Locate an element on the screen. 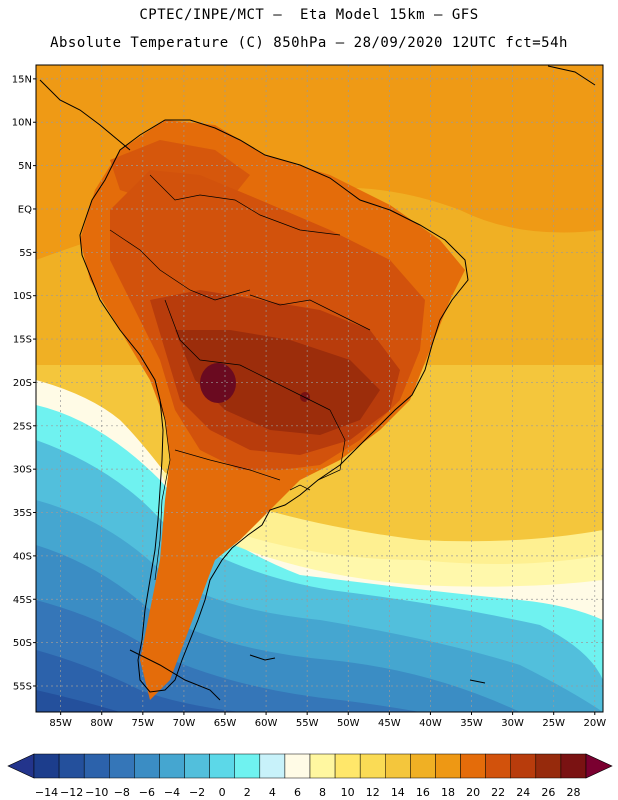 This screenshot has width=618, height=800. longitude-tick-label: 80W is located at coordinates (101, 723).